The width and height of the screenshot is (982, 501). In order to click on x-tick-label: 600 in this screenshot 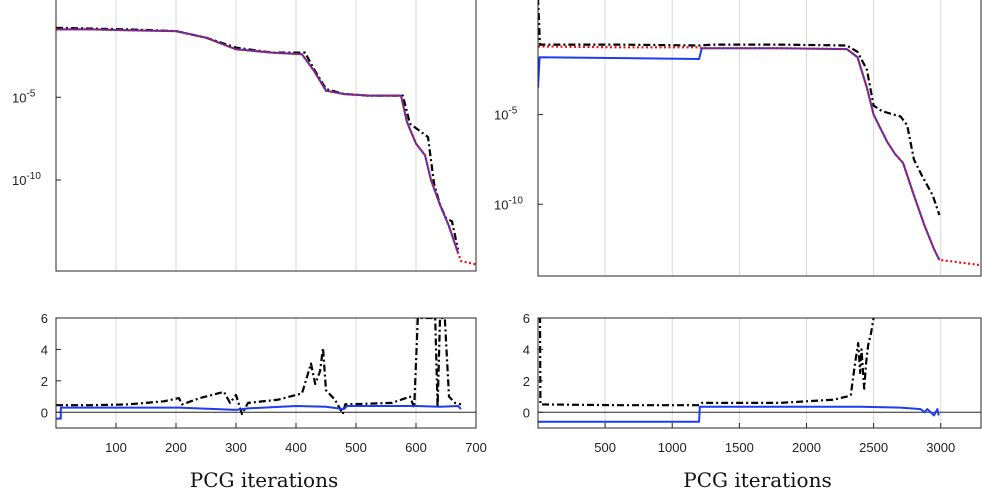, I will do `click(416, 447)`.